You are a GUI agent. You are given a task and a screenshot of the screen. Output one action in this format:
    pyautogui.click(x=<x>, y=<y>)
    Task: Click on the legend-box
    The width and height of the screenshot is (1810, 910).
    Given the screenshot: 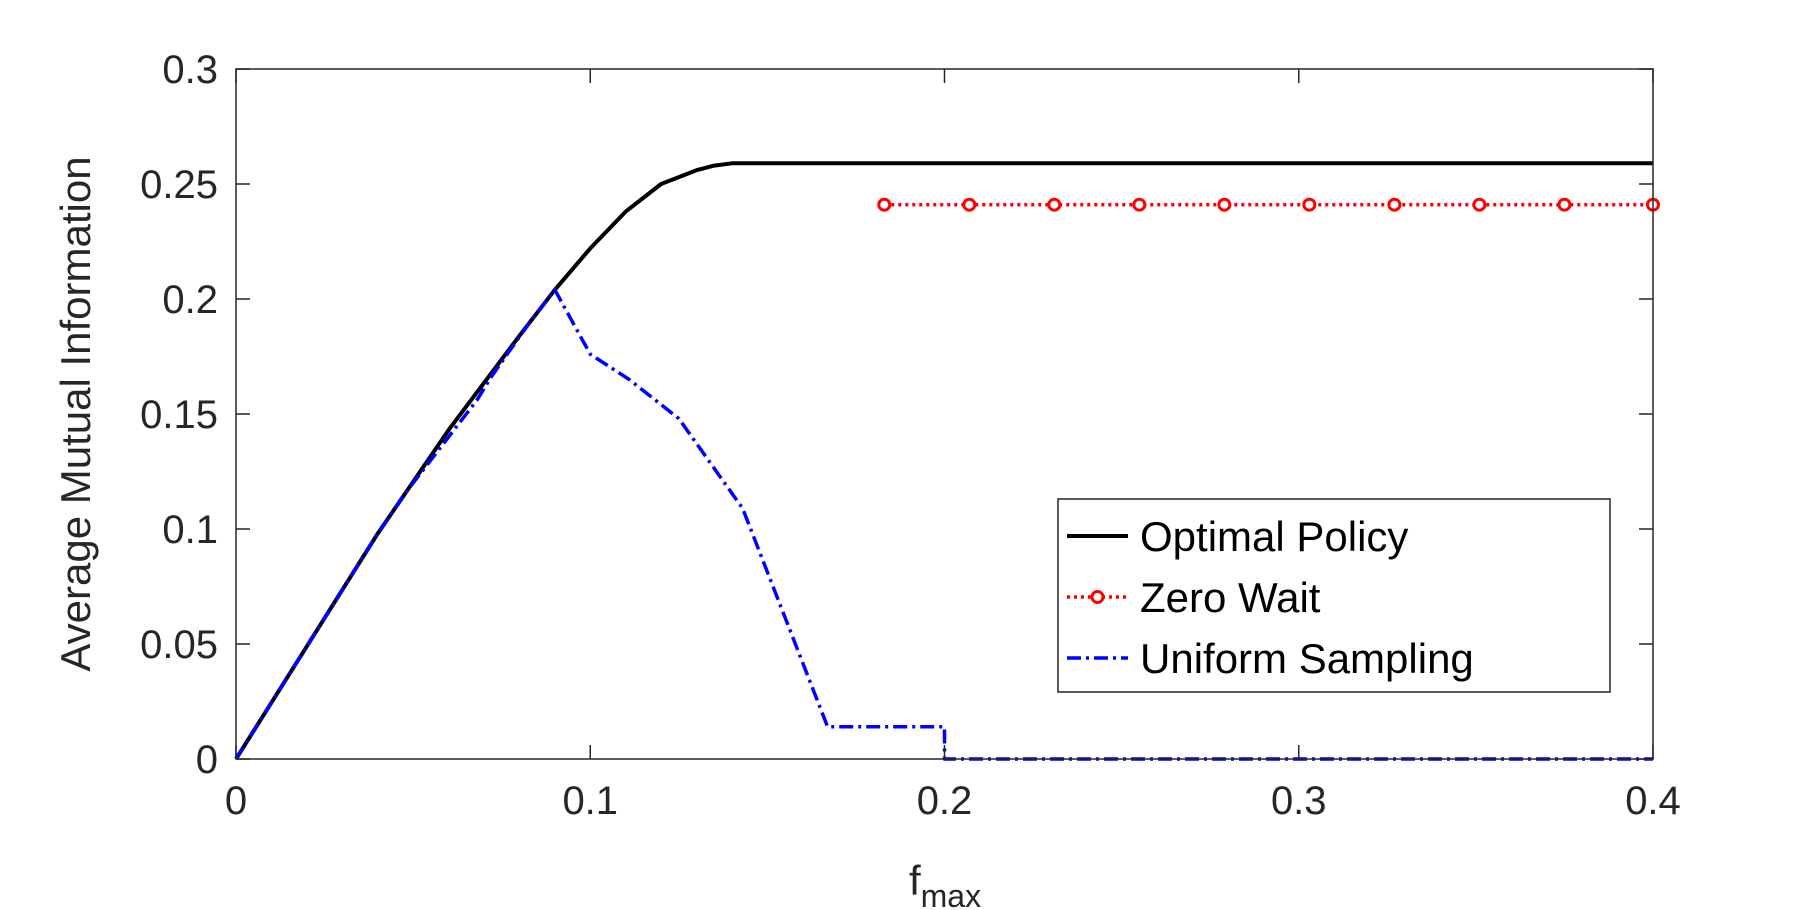 What is the action you would take?
    pyautogui.click(x=1334, y=595)
    